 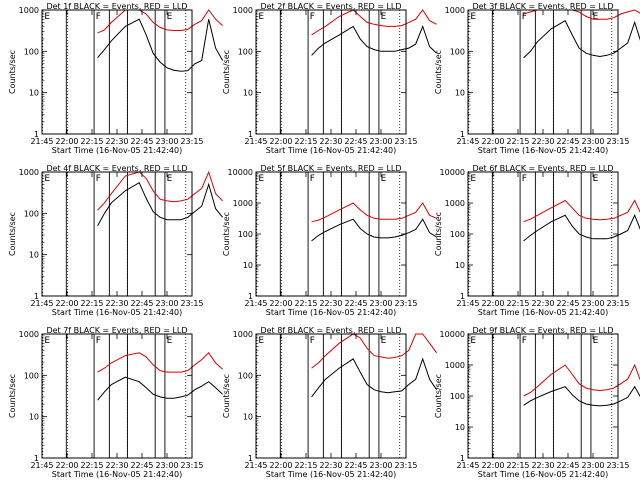 I want to click on panel-title: Det 2f BLACK = Events, RED = LLD, so click(x=330, y=6).